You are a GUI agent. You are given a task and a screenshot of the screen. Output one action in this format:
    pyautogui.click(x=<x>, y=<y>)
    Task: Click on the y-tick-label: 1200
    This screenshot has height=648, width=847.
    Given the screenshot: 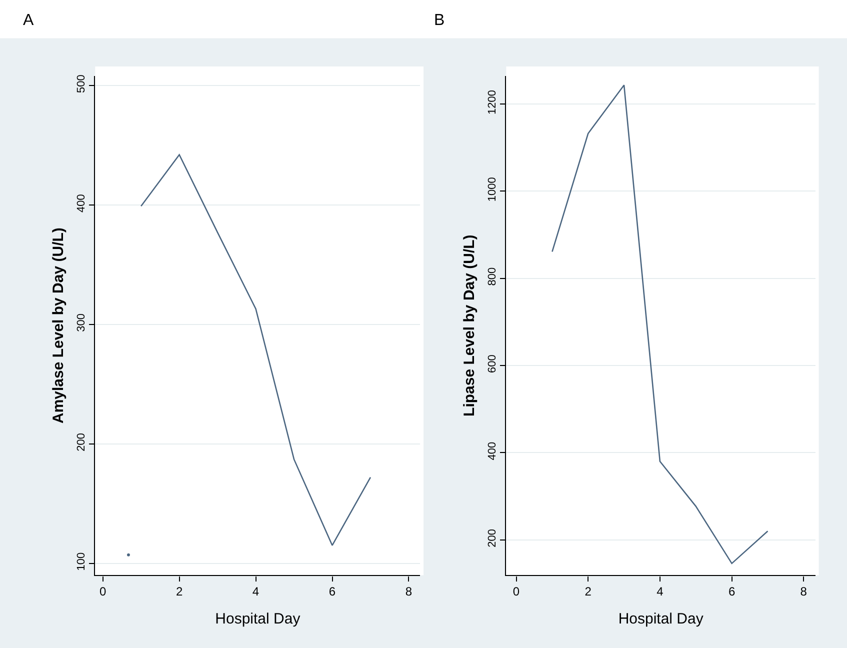 What is the action you would take?
    pyautogui.click(x=492, y=102)
    